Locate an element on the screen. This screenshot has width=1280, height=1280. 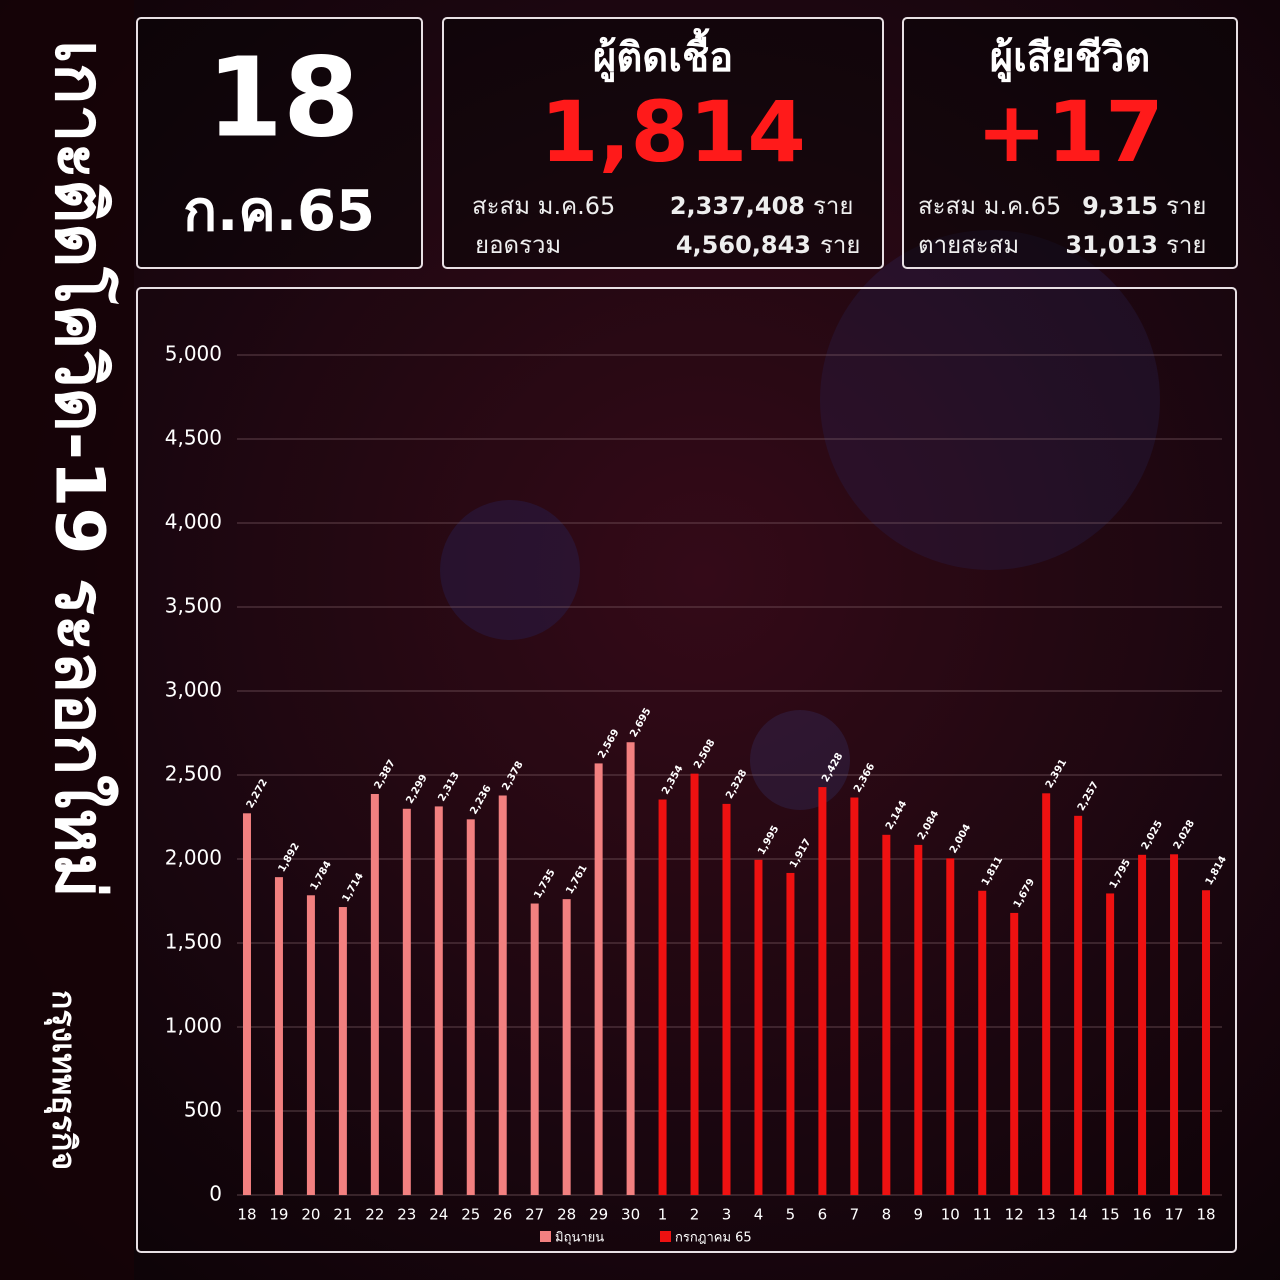
x-tick-label: 19 is located at coordinates (278, 1215).